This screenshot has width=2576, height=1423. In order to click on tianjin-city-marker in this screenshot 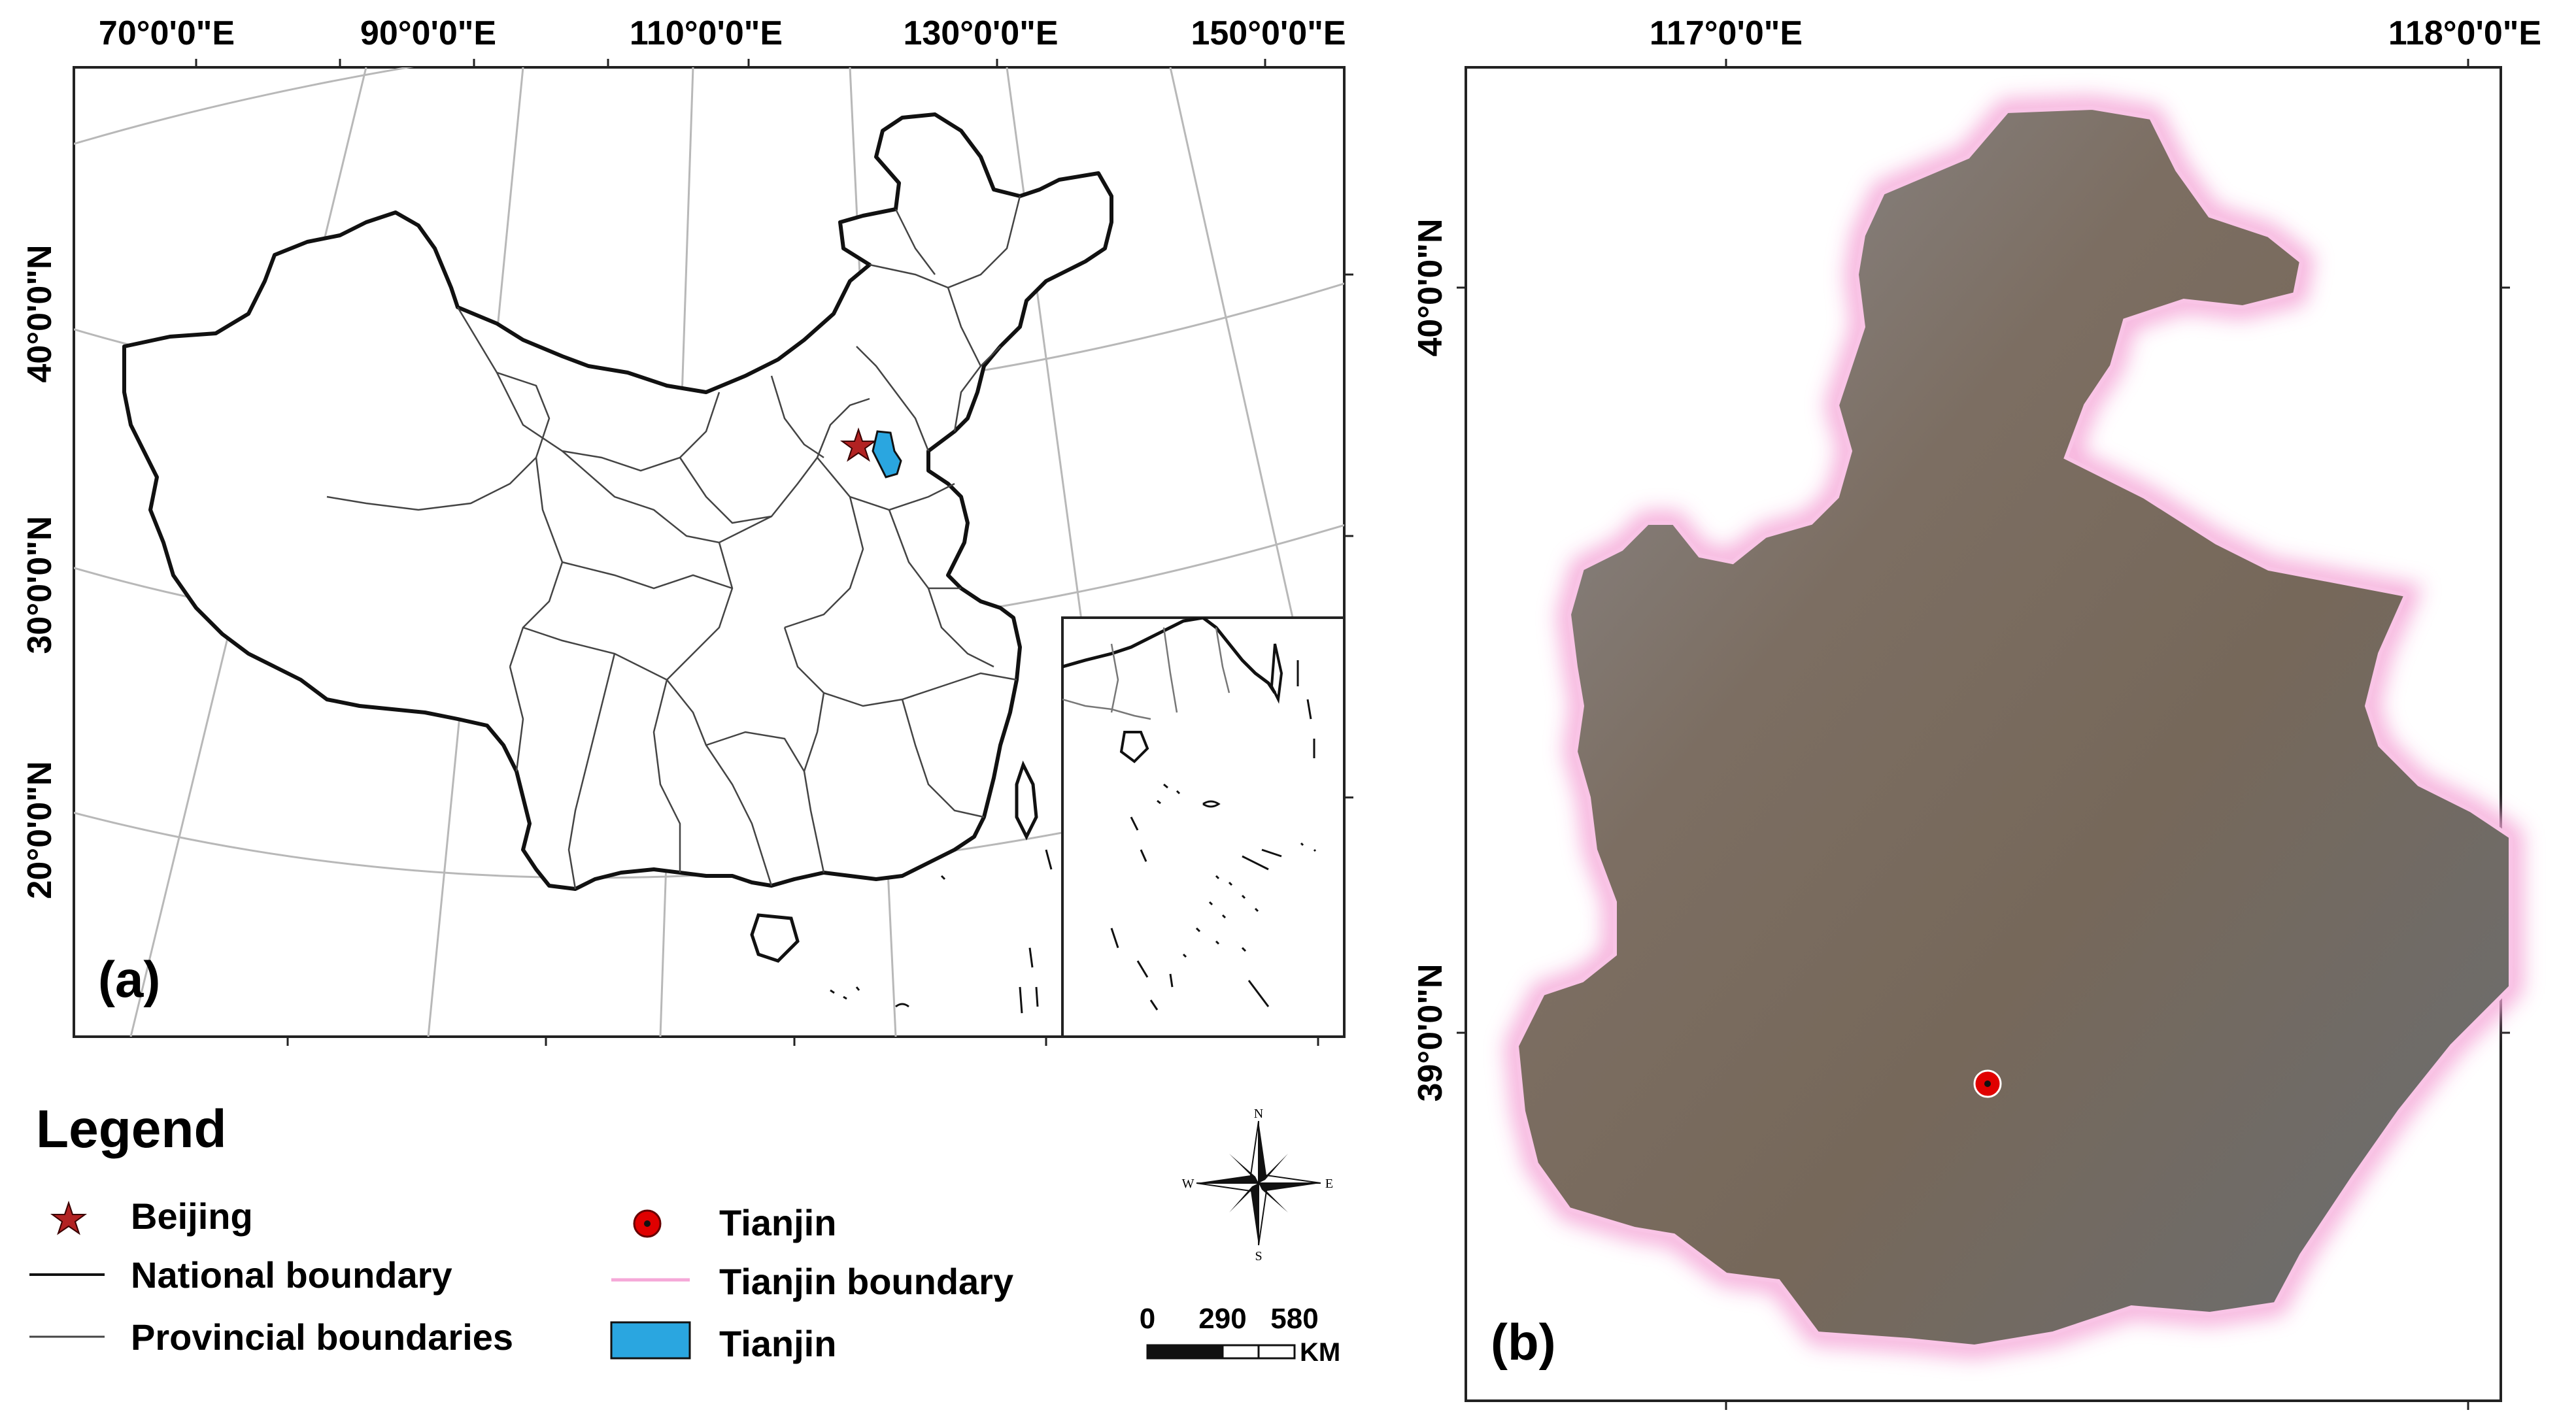, I will do `click(1987, 1083)`.